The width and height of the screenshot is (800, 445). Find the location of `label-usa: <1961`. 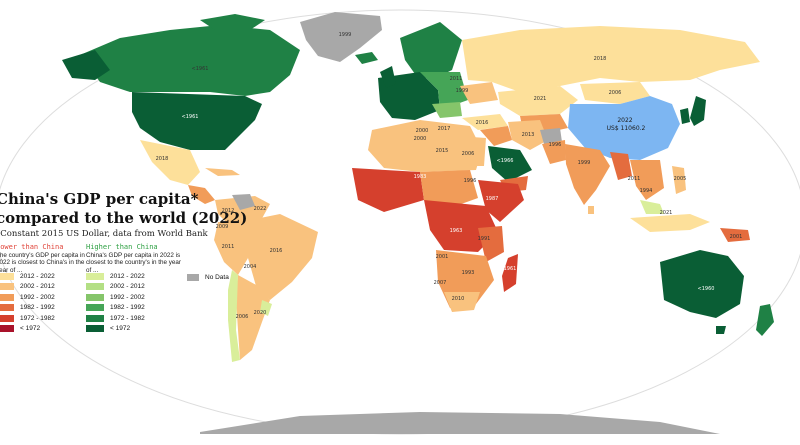

label-usa: <1961 is located at coordinates (190, 117).